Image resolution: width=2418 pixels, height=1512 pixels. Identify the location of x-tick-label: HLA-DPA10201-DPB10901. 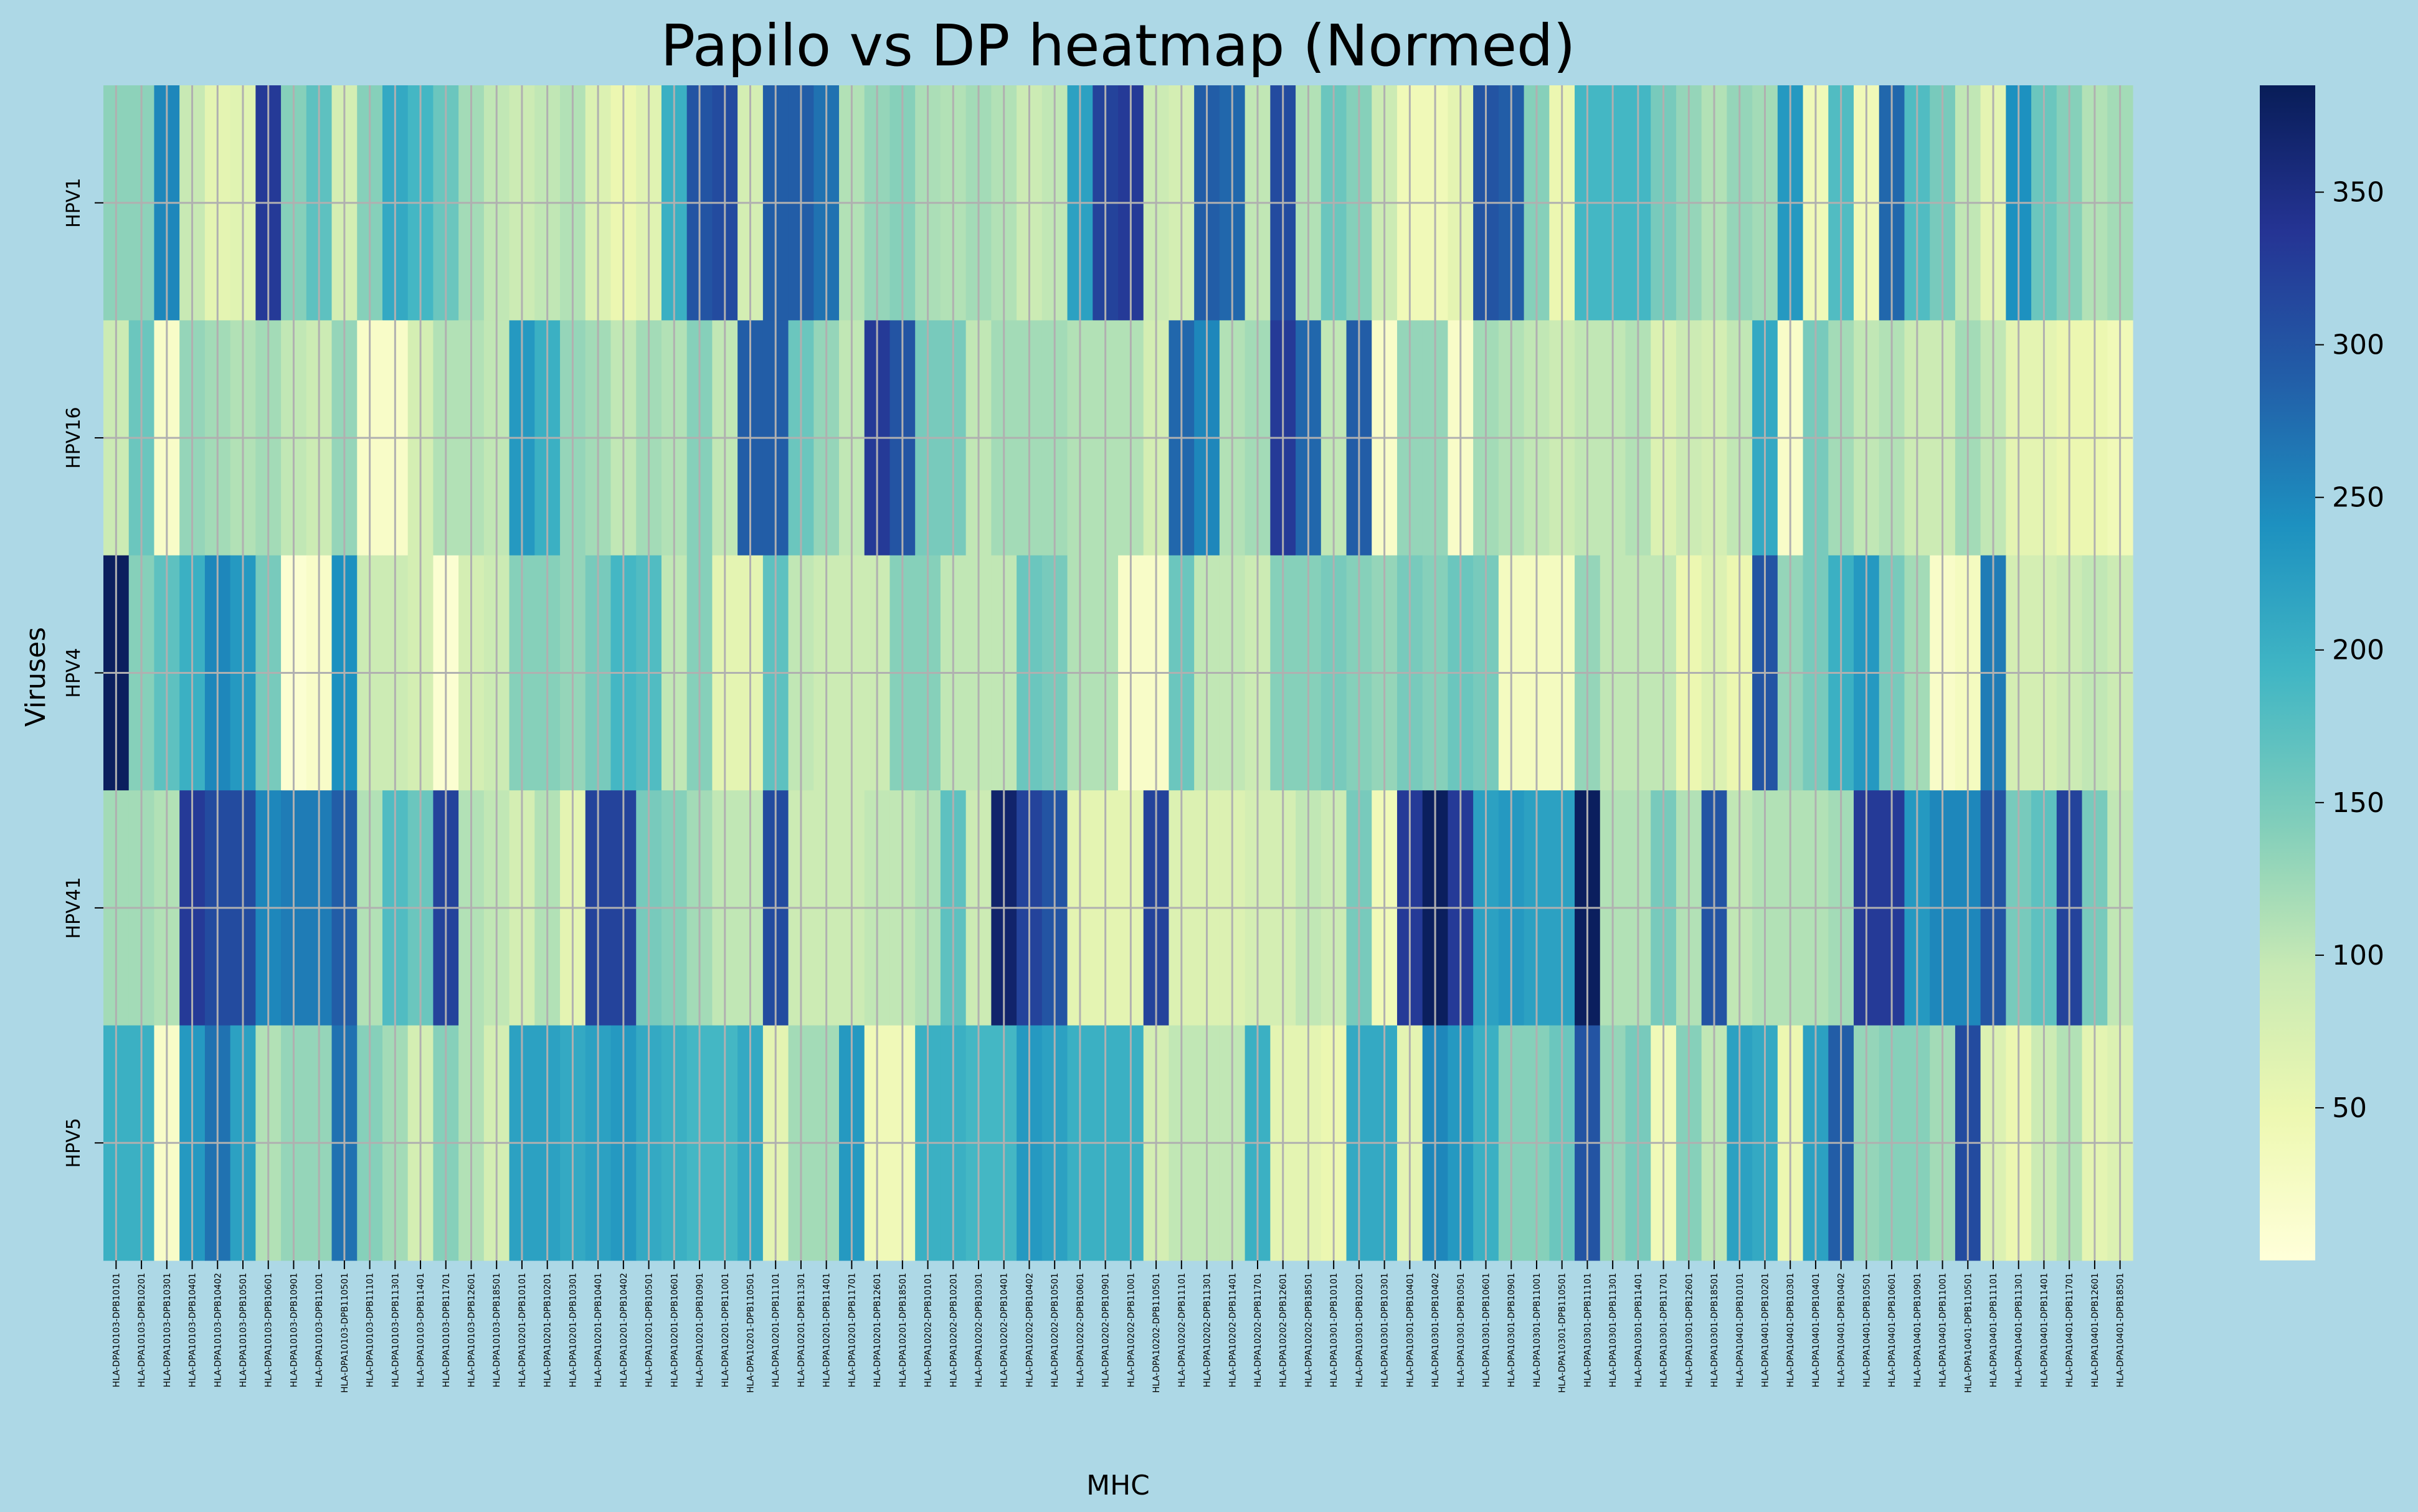
(700, 1330).